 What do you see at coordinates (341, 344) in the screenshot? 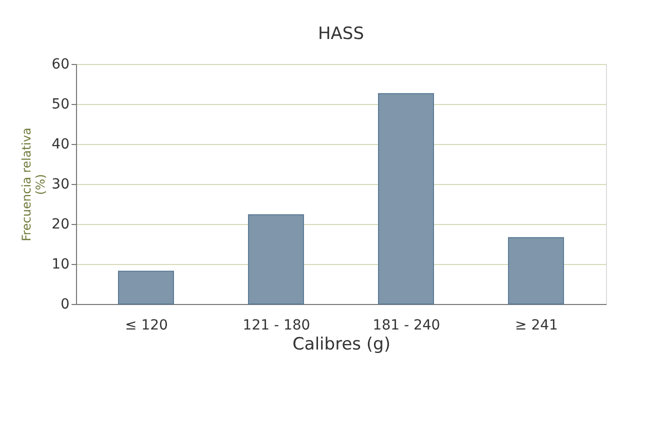
I see `x-axis-title: Calibres (g)` at bounding box center [341, 344].